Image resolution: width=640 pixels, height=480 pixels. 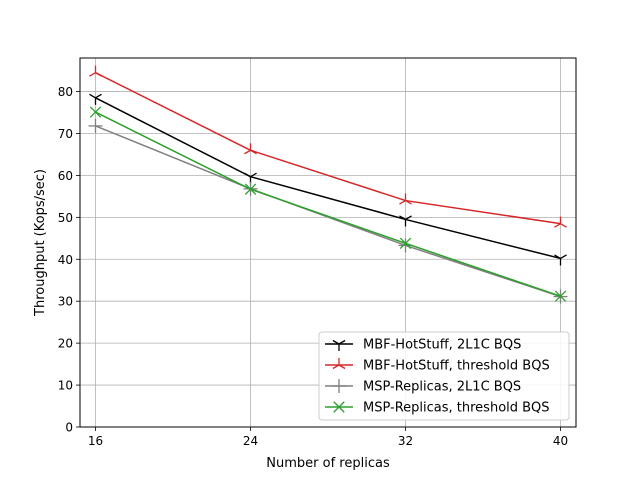 I want to click on legend-item: MSP-Replicas, 2L1C BQS, so click(x=423, y=387).